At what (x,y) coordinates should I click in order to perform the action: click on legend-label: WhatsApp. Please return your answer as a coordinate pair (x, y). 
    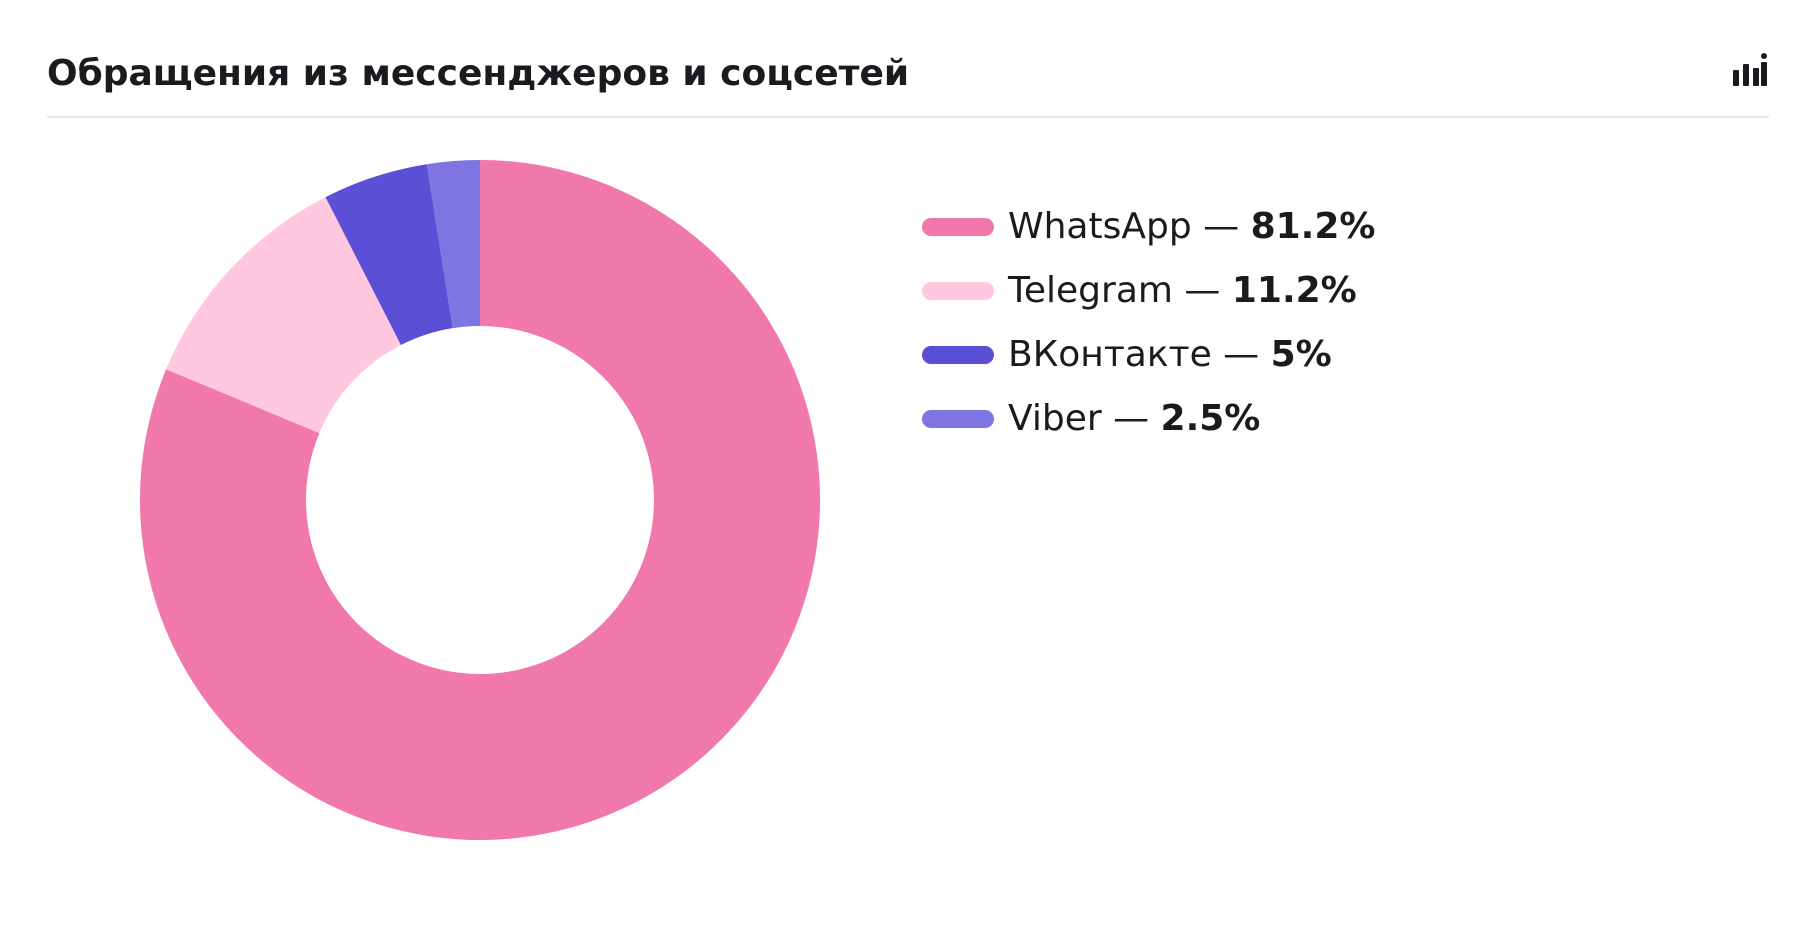
    Looking at the image, I should click on (1100, 226).